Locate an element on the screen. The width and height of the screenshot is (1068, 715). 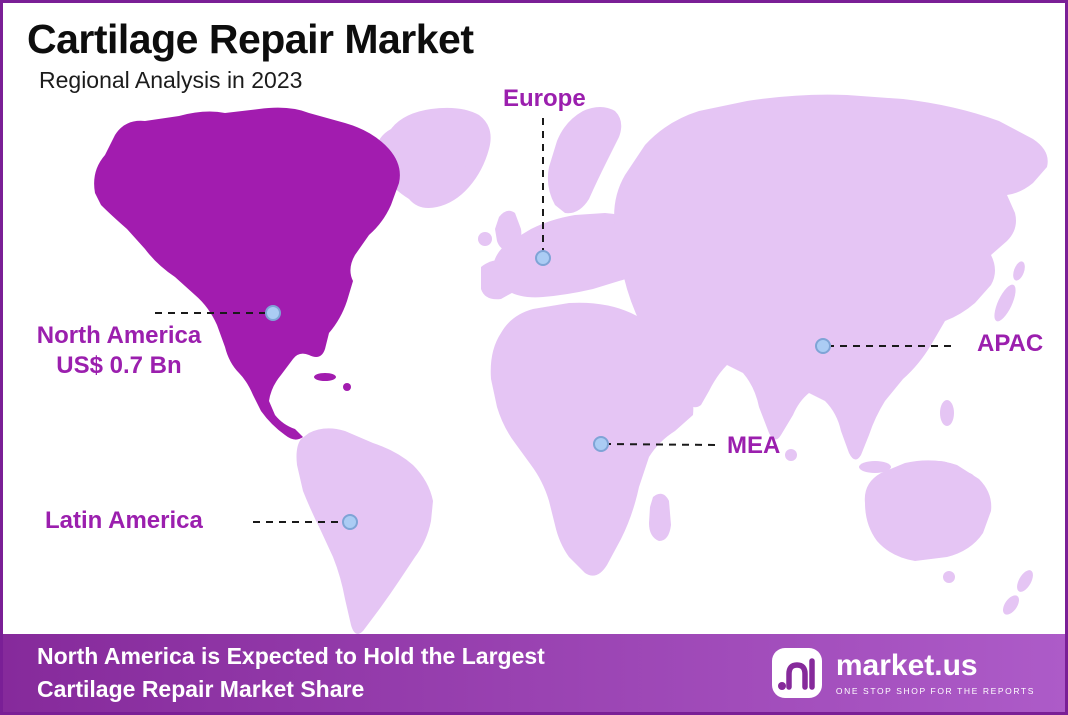
region-label-apac: APAC is located at coordinates (1010, 343).